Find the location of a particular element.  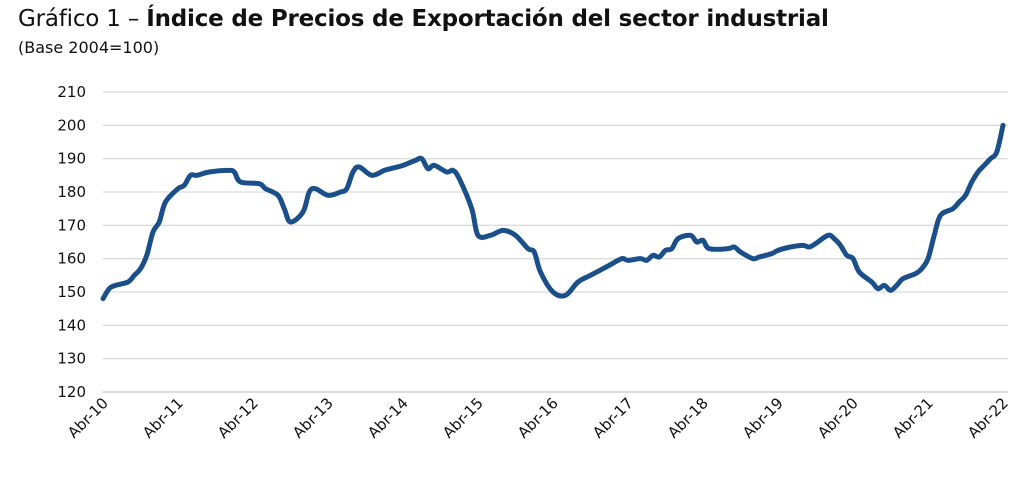

y-tick-label: 120 is located at coordinates (71, 392).